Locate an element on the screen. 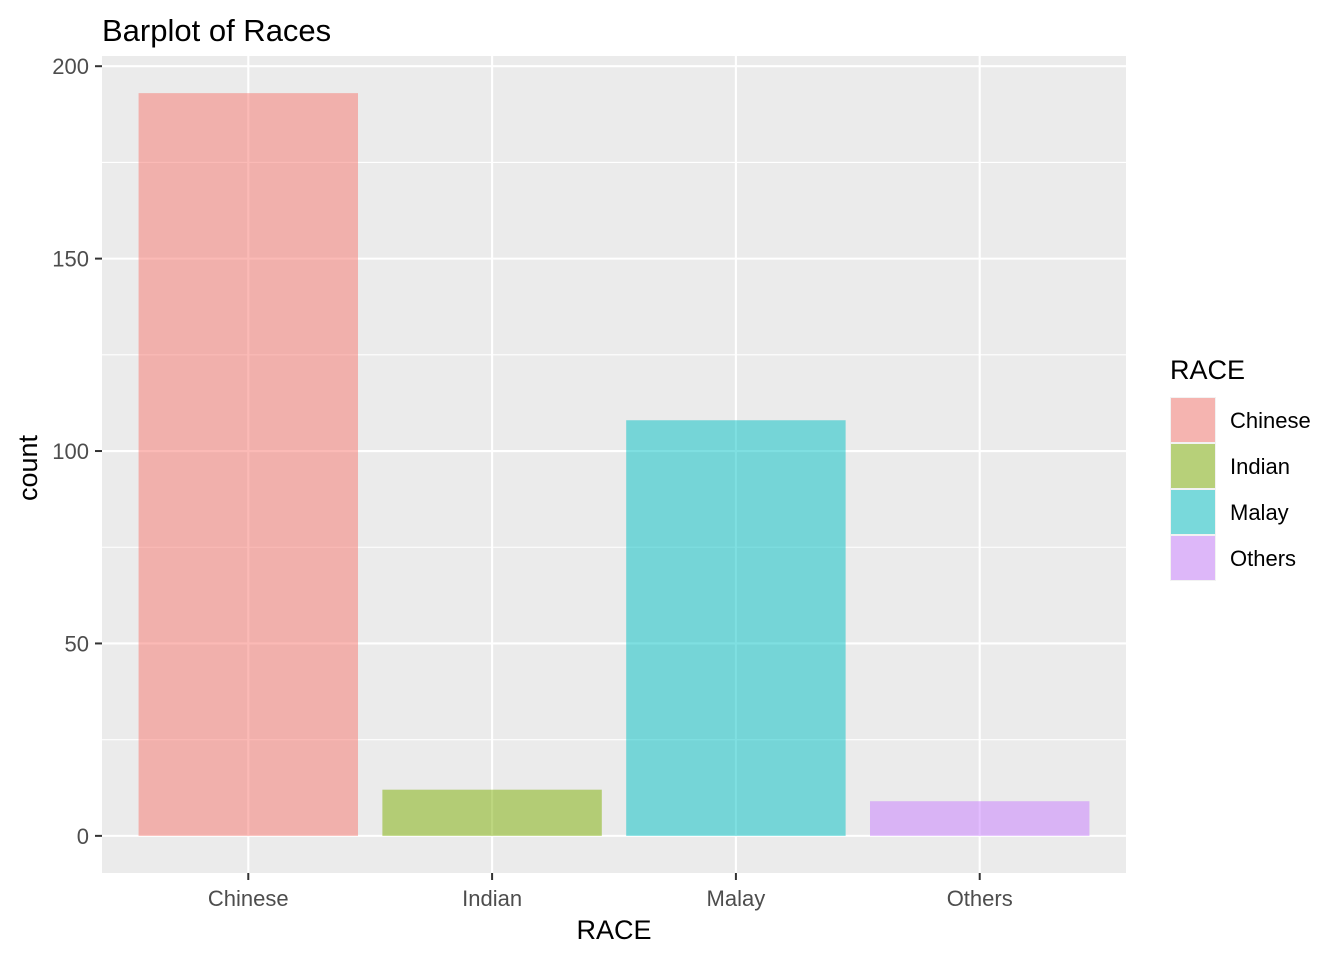 This screenshot has height=960, width=1344. y-tick-label: 50 is located at coordinates (77, 643).